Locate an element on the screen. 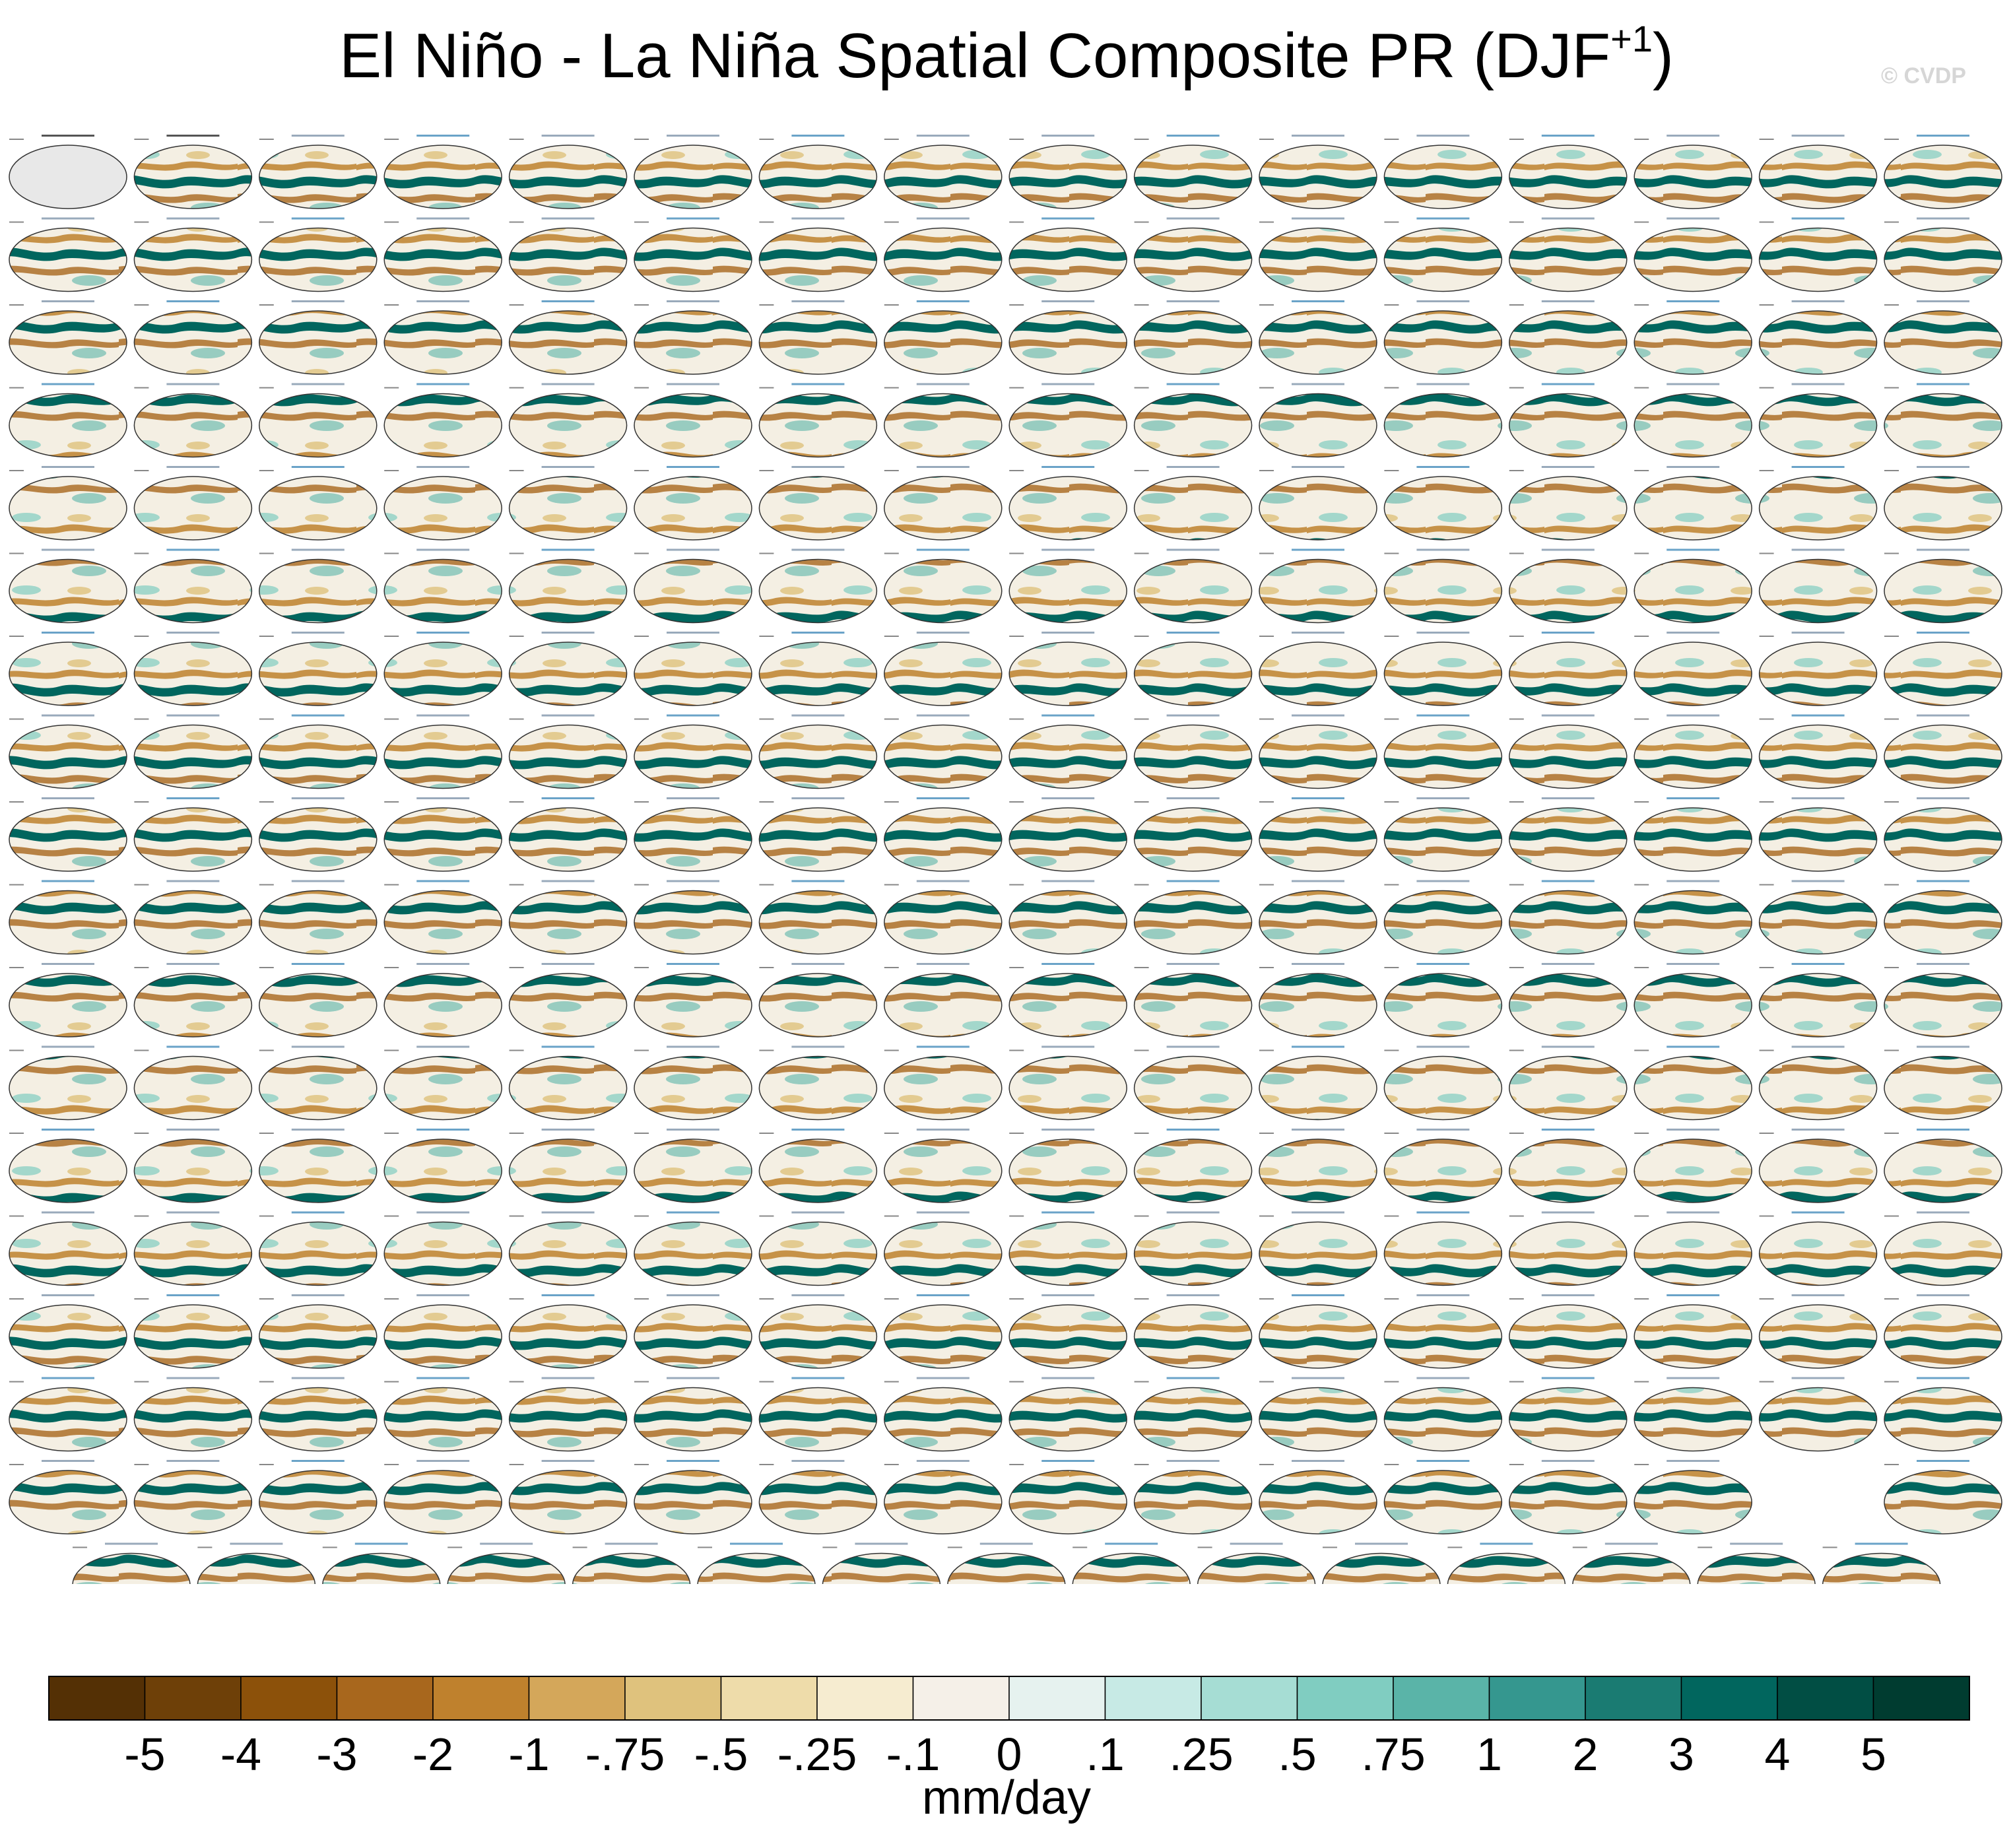 The image size is (2013, 1848). colorbar-tick-label: -.25 is located at coordinates (817, 1755).